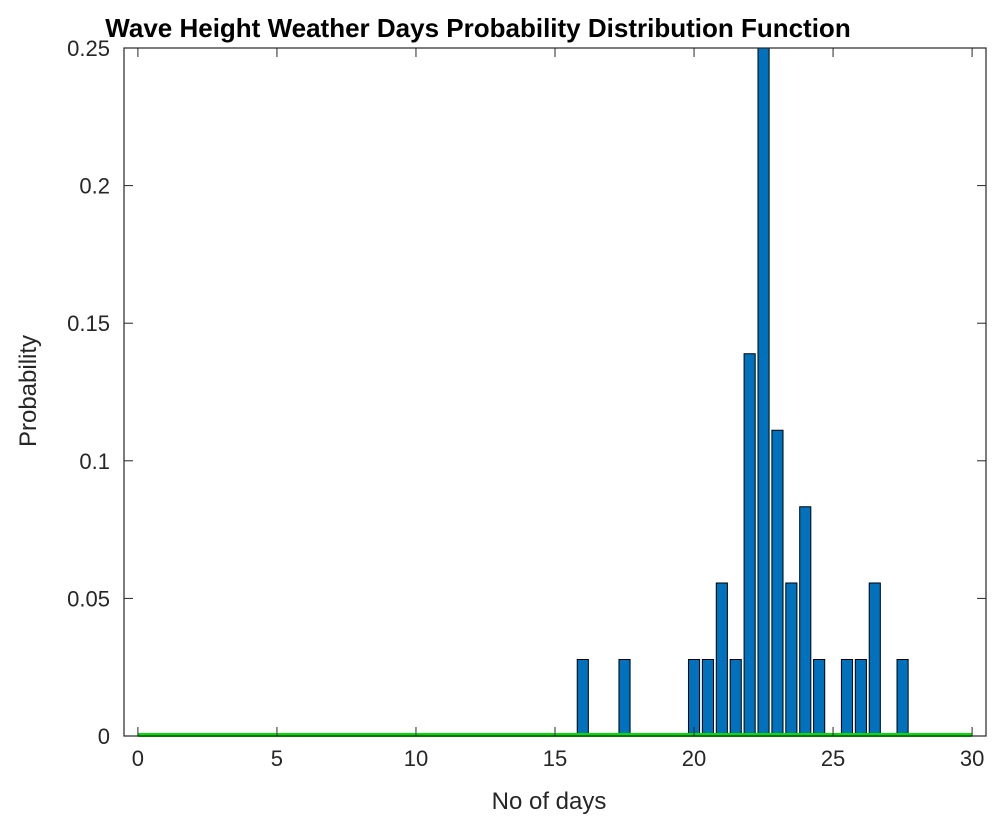  Describe the element at coordinates (94, 186) in the screenshot. I see `y-tick-label-4: 0.2` at that location.